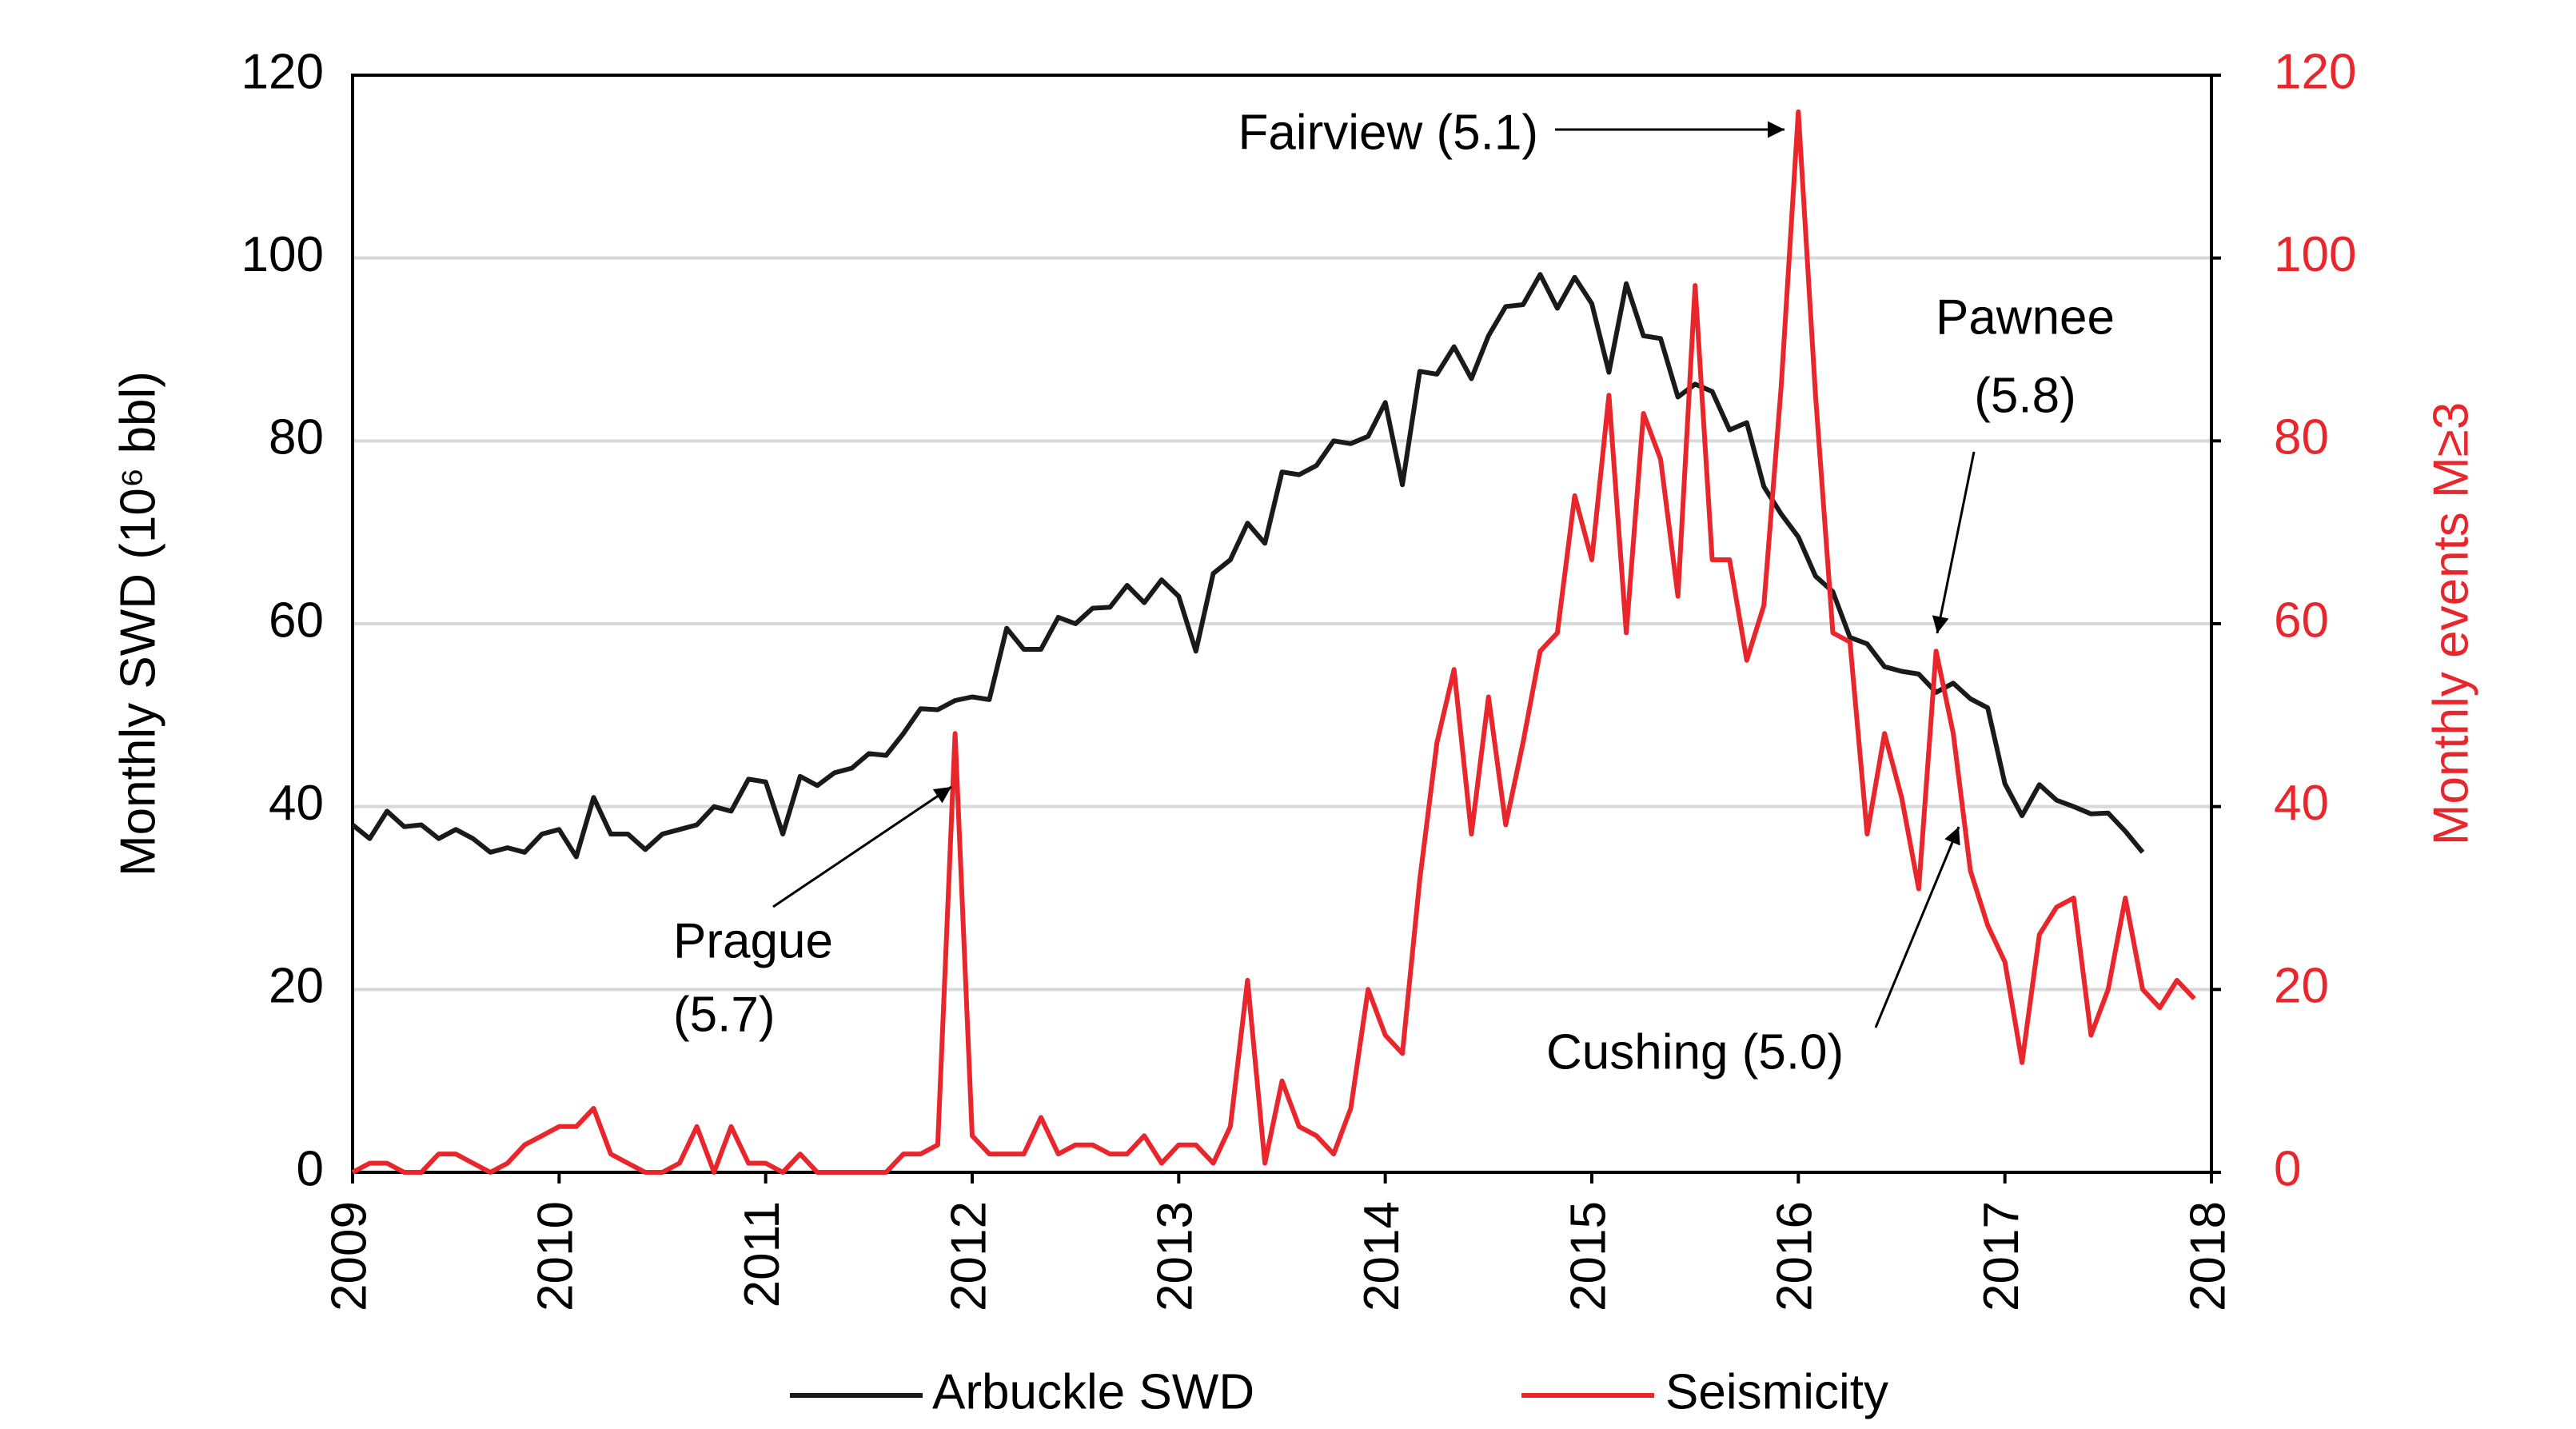 The width and height of the screenshot is (2576, 1429). I want to click on y2-tick-label: 0, so click(2288, 1168).